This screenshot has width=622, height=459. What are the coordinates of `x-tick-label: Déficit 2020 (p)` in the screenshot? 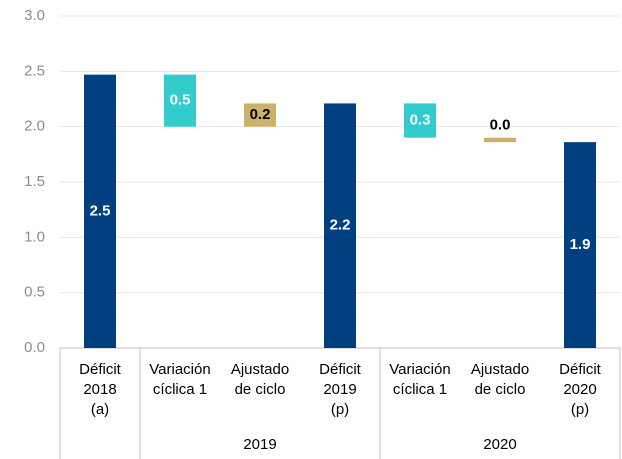 It's located at (580, 389).